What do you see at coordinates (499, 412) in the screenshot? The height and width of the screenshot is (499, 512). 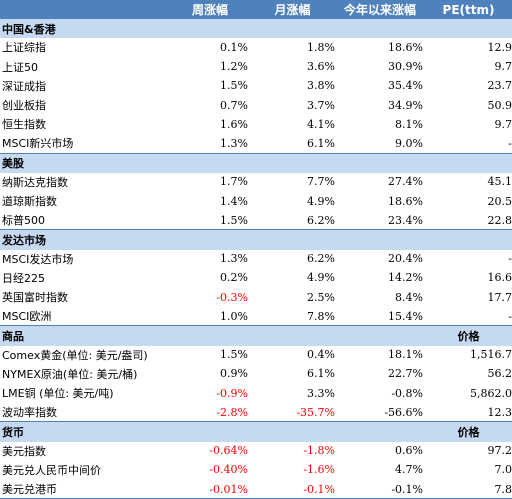 I see `row-pe-or-price: 12.3` at bounding box center [499, 412].